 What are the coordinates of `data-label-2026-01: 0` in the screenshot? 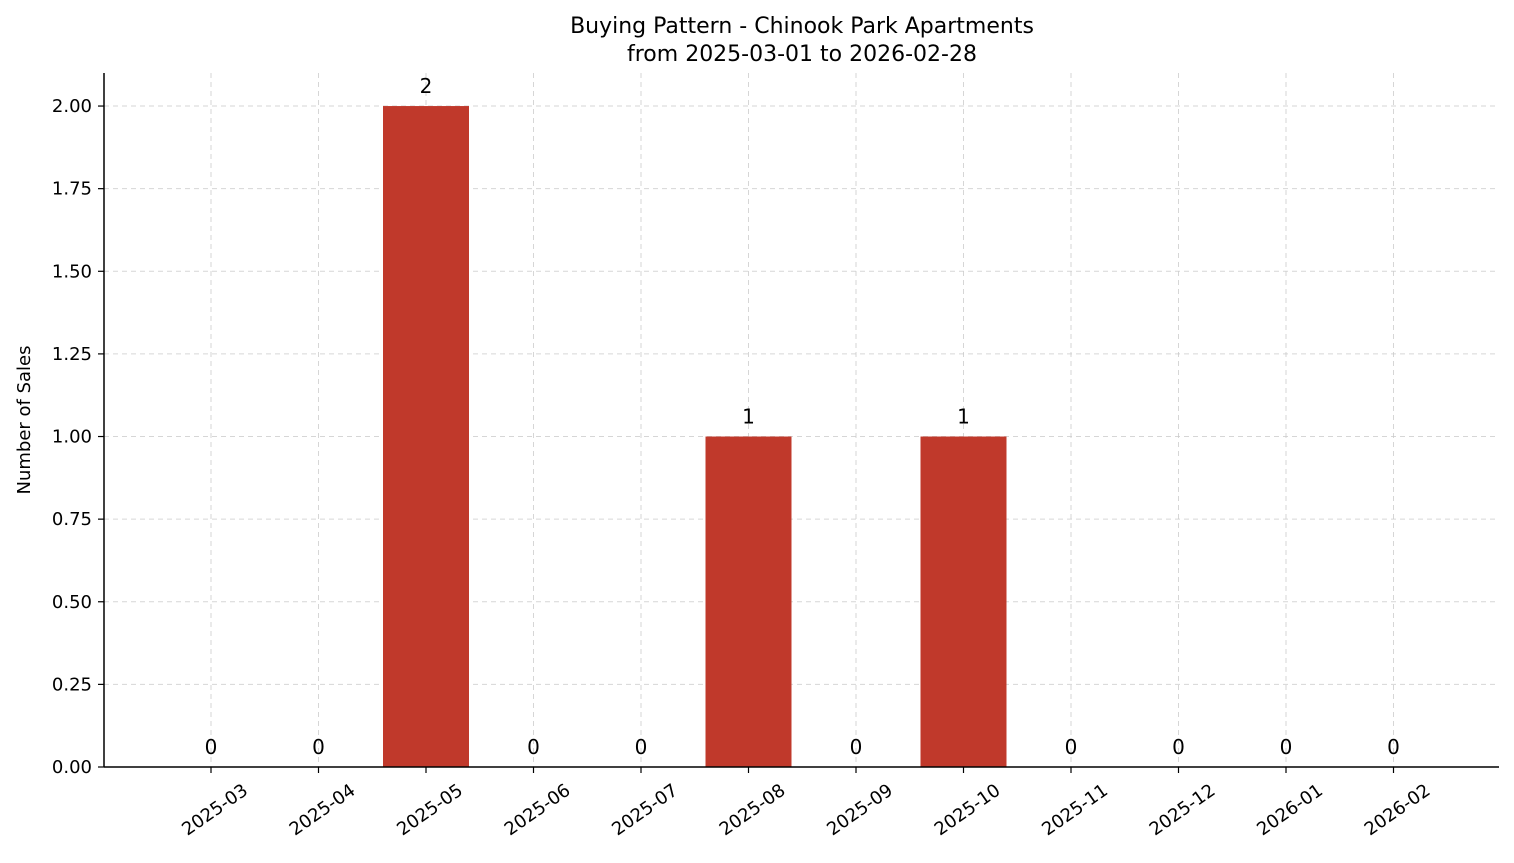 It's located at (1286, 747).